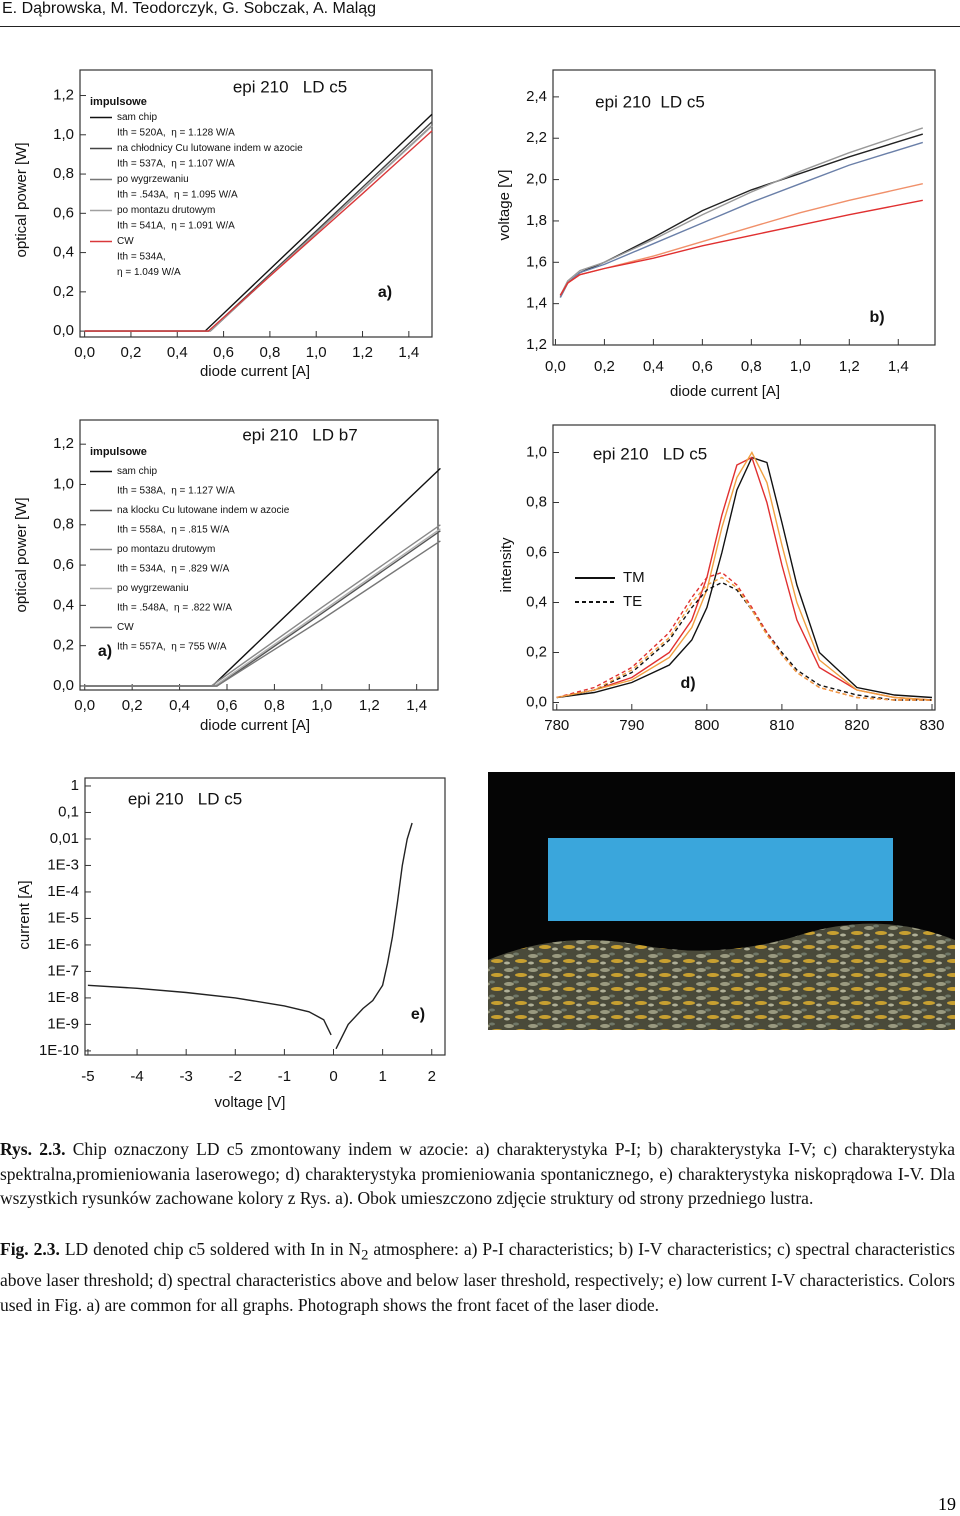  I want to click on y-tick-label: 1E-7, so click(63, 970).